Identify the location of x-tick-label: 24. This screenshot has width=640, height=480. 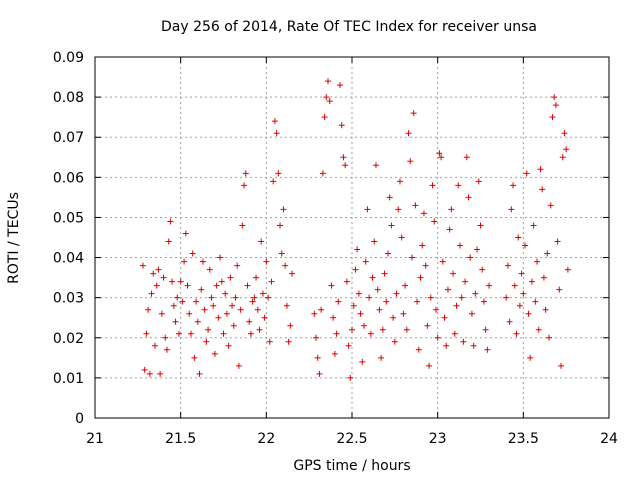
(609, 439).